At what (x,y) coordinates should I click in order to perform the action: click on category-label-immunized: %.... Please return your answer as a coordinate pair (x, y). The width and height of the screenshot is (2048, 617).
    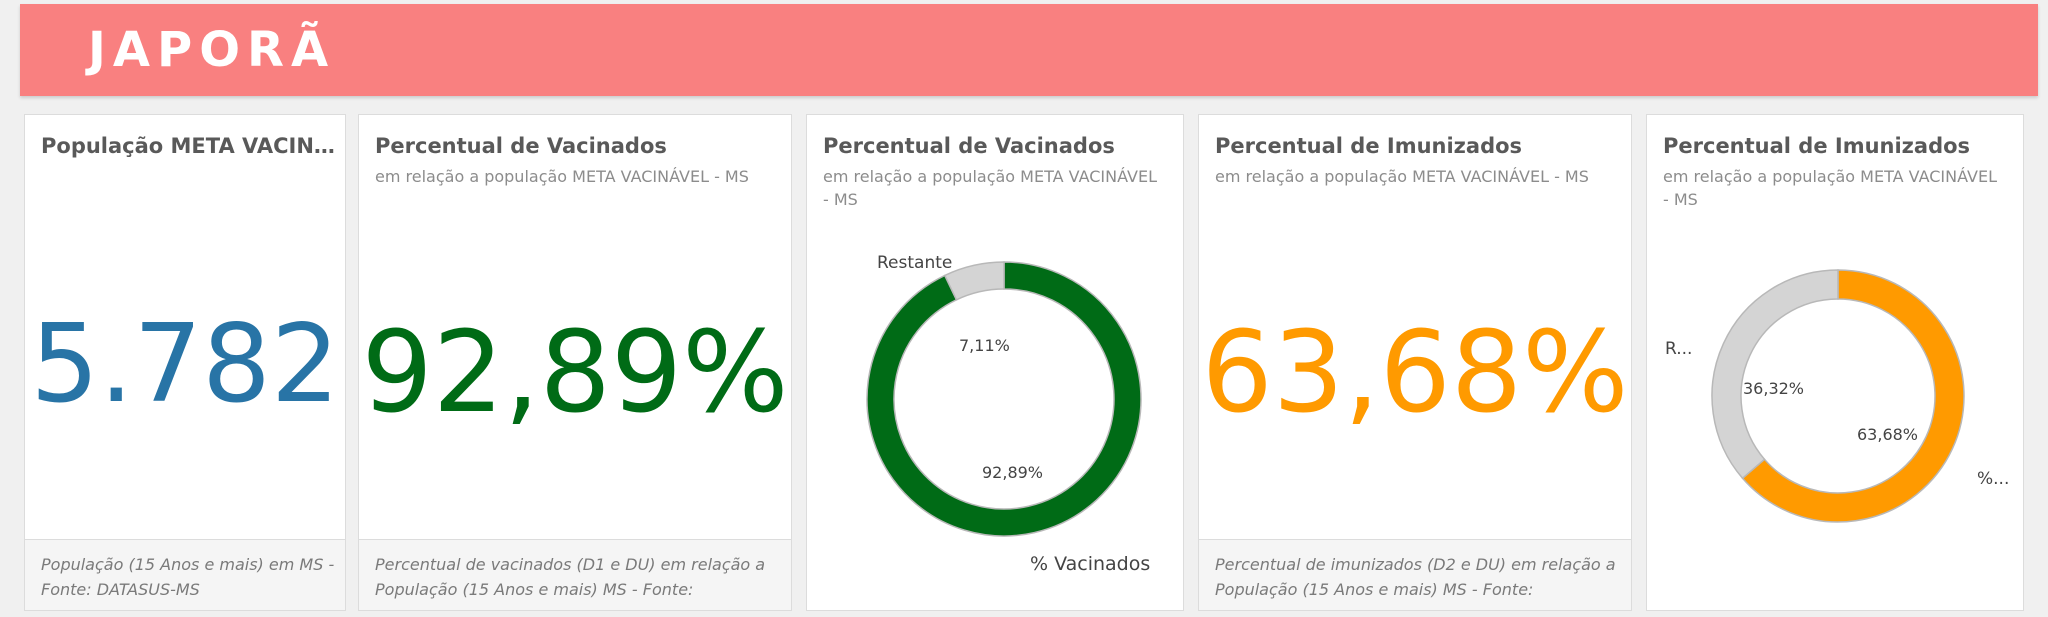
    Looking at the image, I should click on (1993, 479).